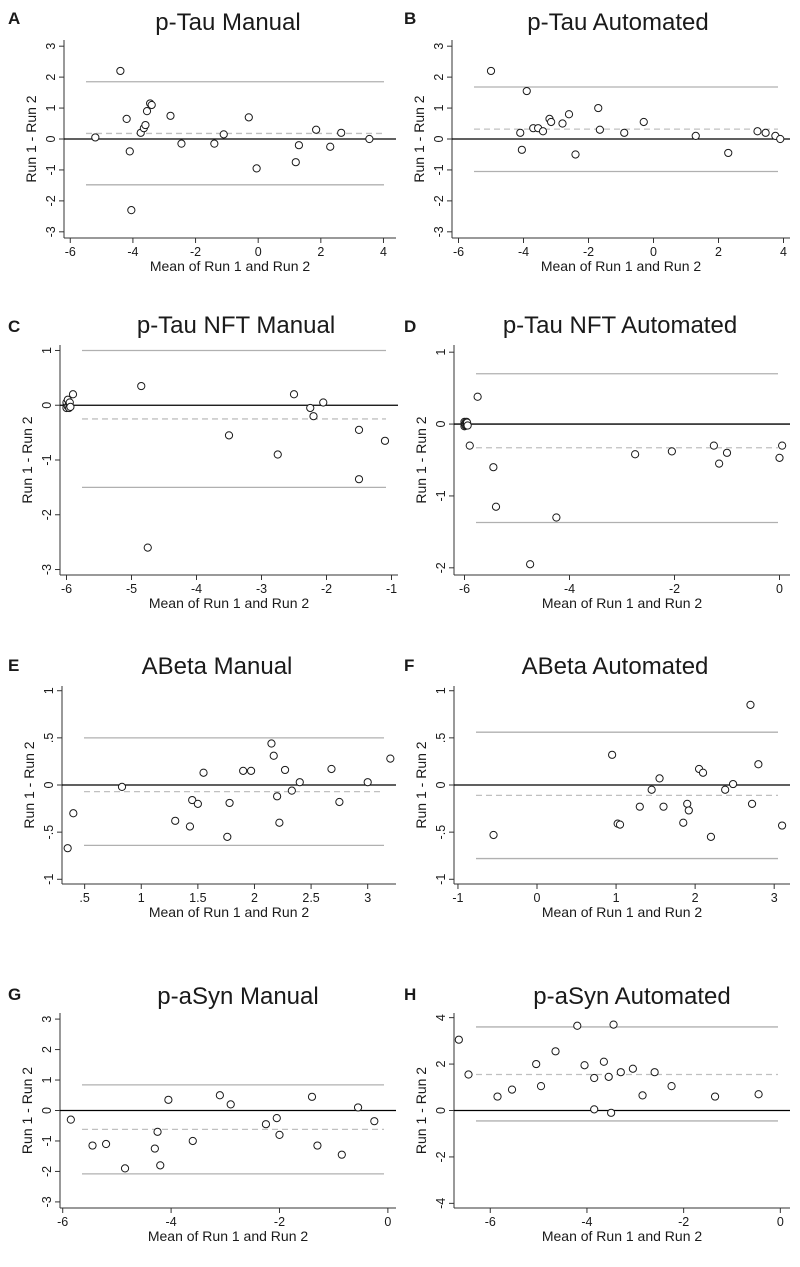  I want to click on x-tick-label: -1, so click(391, 589).